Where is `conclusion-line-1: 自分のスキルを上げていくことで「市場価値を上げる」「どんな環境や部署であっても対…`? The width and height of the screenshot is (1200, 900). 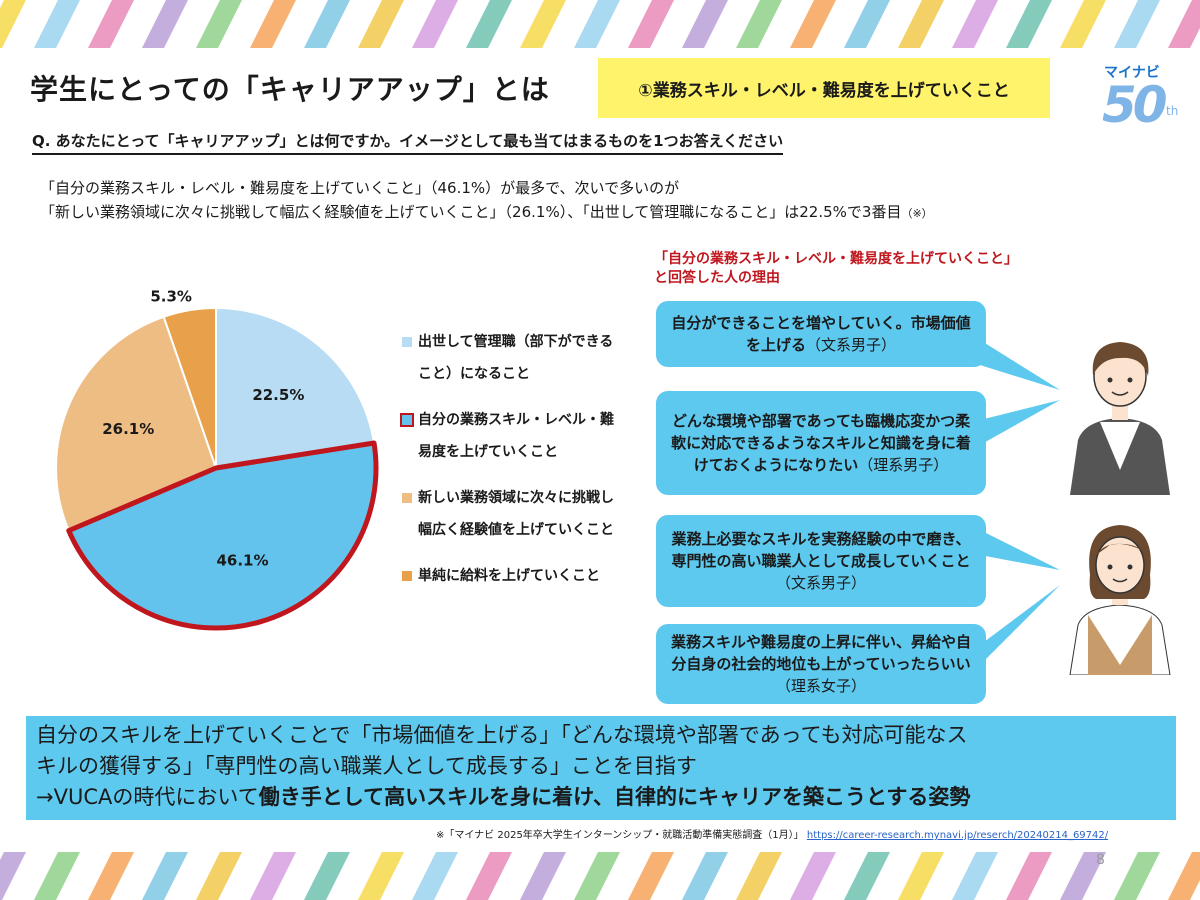 conclusion-line-1: 自分のスキルを上げていくことで「市場価値を上げる」「どんな環境や部署であっても対… is located at coordinates (502, 735).